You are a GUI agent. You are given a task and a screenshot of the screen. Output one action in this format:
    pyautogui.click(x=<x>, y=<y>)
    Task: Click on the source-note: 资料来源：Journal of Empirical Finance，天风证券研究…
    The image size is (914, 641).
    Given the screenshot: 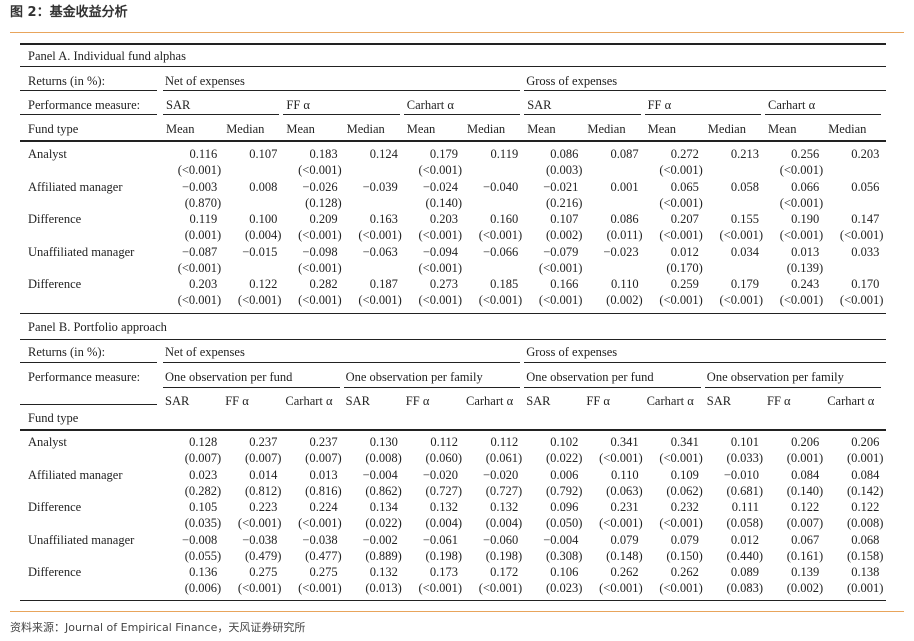 What is the action you would take?
    pyautogui.click(x=158, y=627)
    